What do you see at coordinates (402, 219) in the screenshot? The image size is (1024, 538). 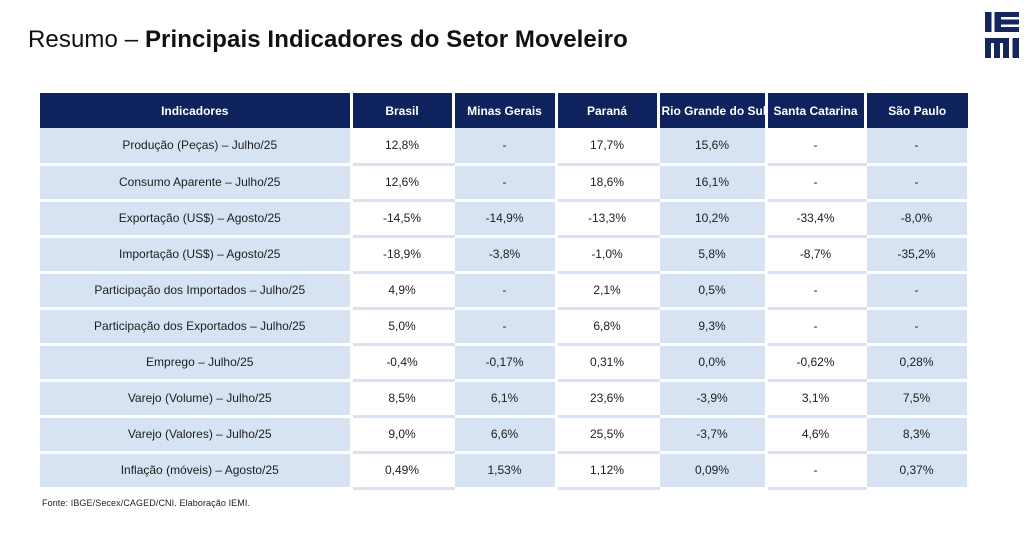 I see `value-cell: -14,5%` at bounding box center [402, 219].